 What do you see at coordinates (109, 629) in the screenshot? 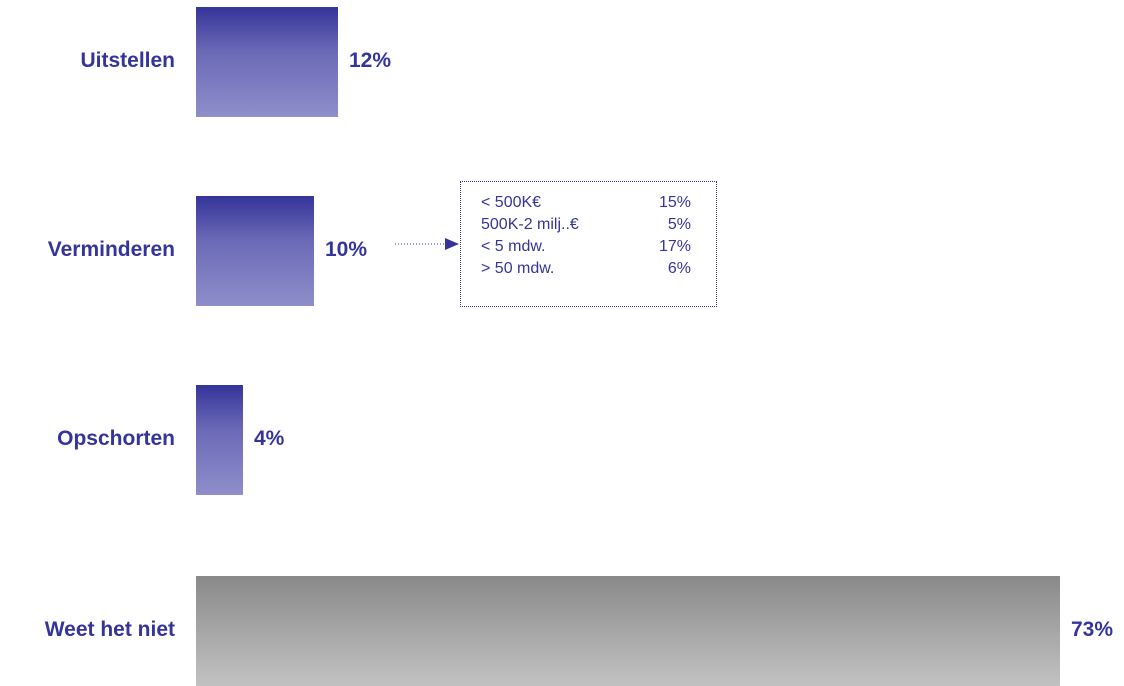
I see `category-label: Weet het niet` at bounding box center [109, 629].